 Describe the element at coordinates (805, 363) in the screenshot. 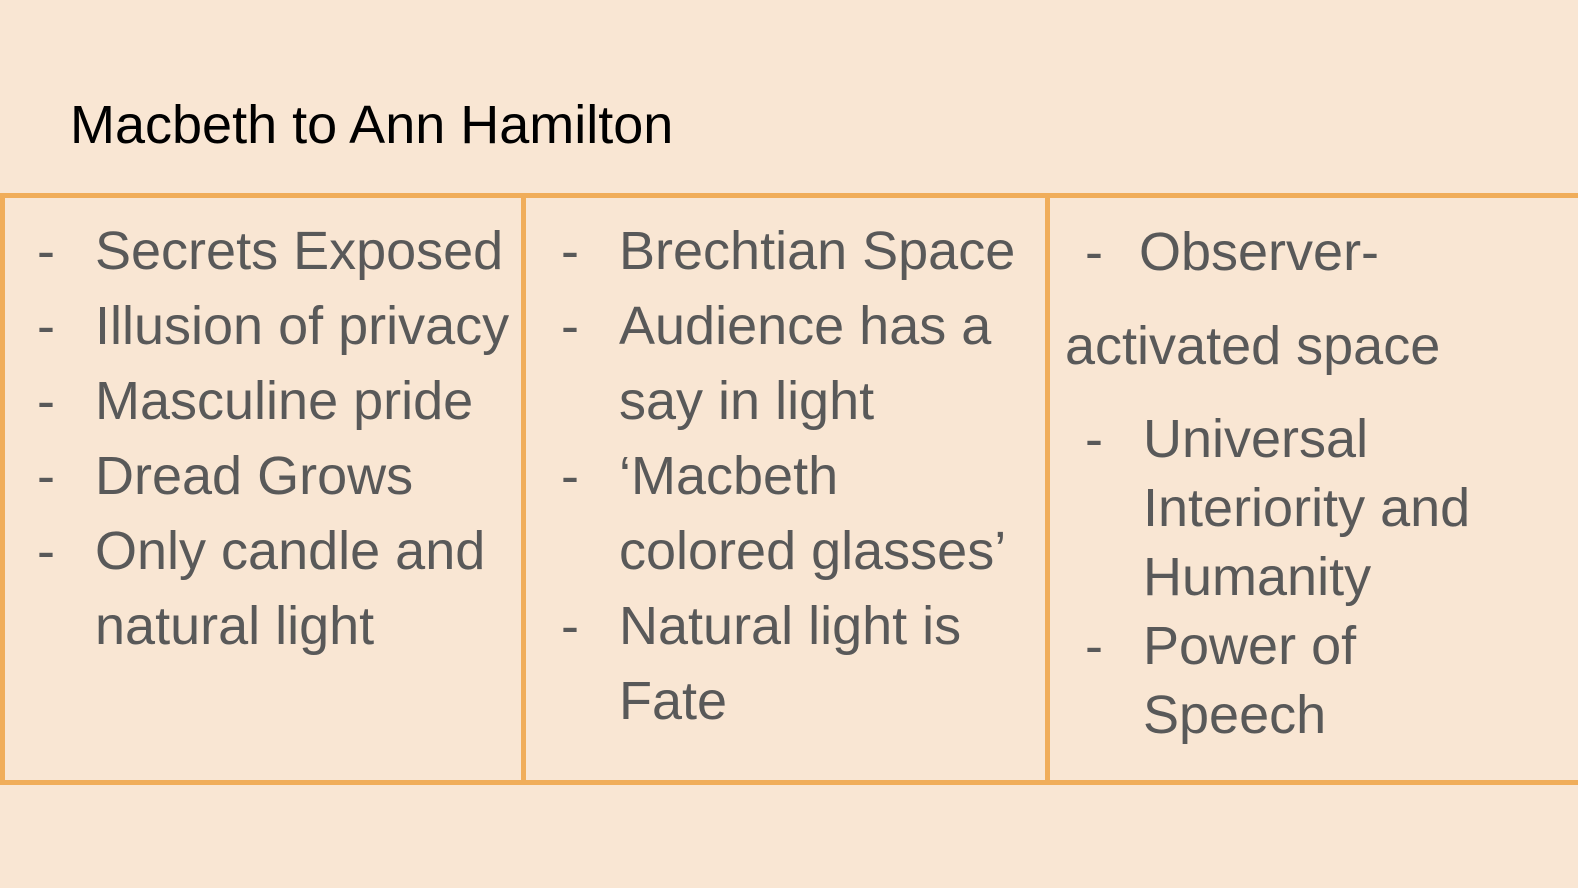

I see `list-item-text: Audience has a say in light` at that location.